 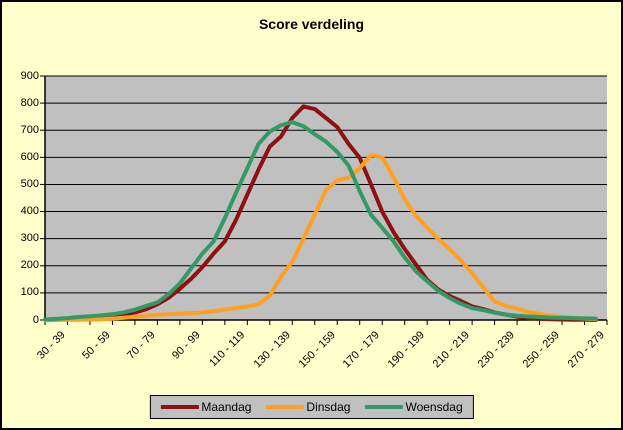 What do you see at coordinates (29, 156) in the screenshot?
I see `y-axis-label-600: 600` at bounding box center [29, 156].